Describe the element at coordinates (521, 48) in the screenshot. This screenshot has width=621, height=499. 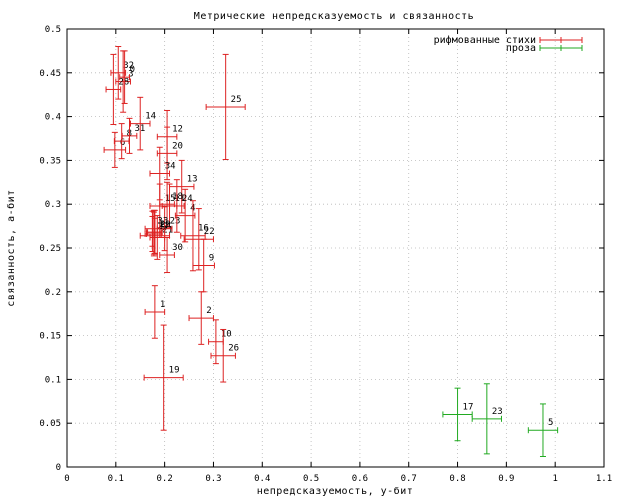
I see `legend-label: проза` at that location.